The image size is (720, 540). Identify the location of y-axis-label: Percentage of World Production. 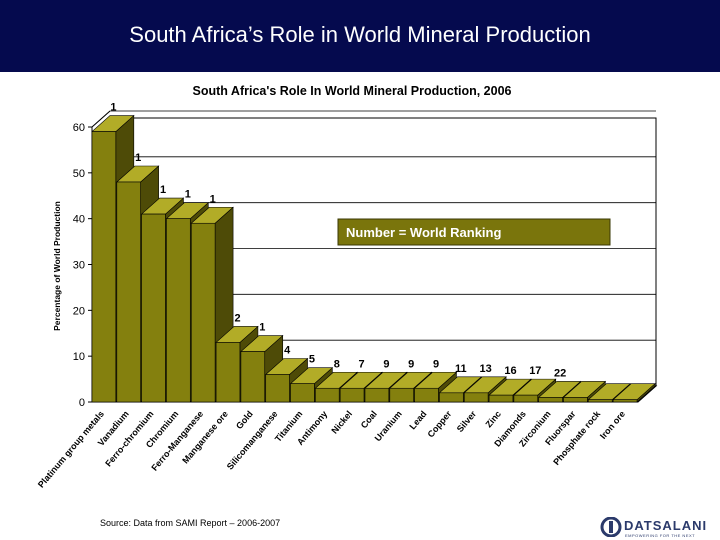
(57, 266).